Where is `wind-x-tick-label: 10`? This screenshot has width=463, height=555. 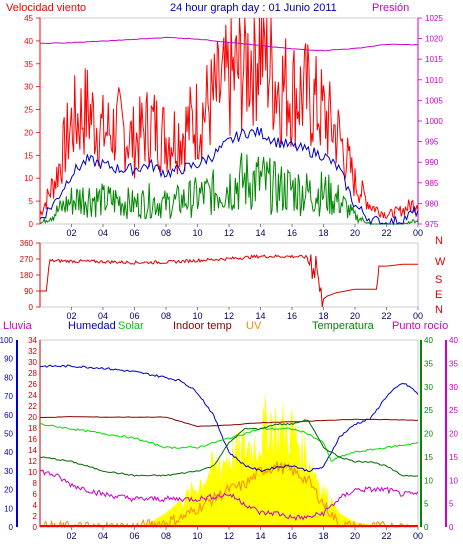
wind-x-tick-label: 10 is located at coordinates (197, 233).